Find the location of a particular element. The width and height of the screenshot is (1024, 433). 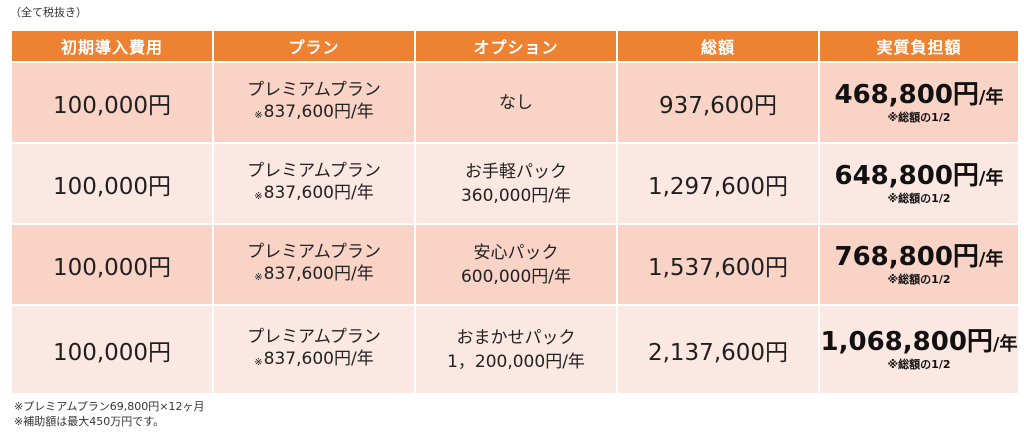

table-header-row: 初期導入費用 プラン オプション 総額 実質負担額 is located at coordinates (515, 46).